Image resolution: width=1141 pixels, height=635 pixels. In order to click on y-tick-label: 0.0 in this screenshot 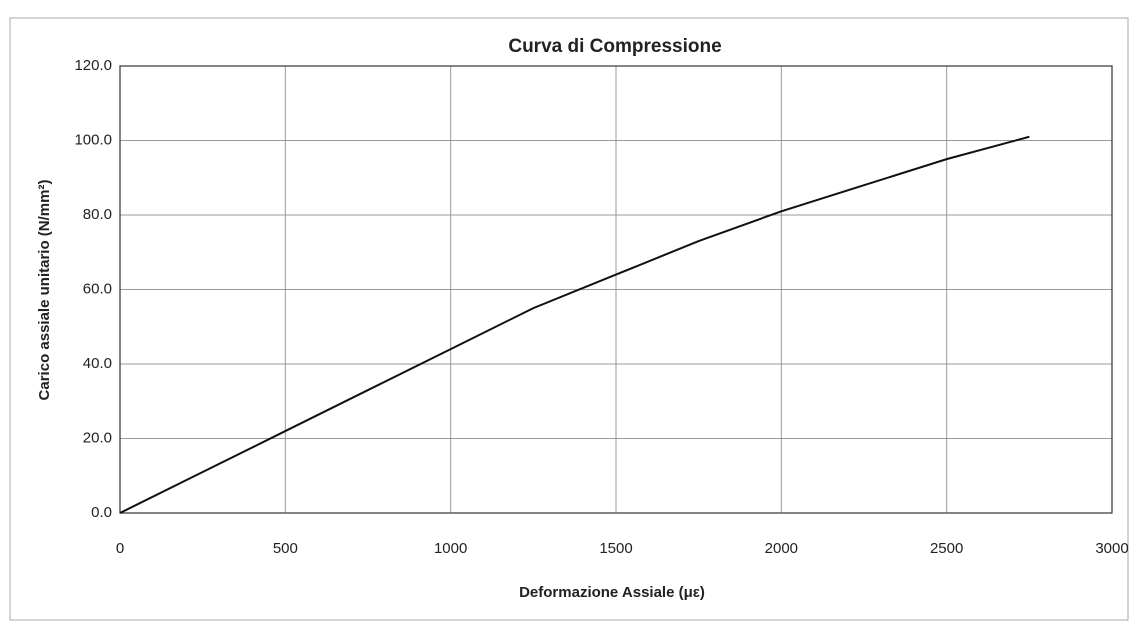, I will do `click(101, 512)`.